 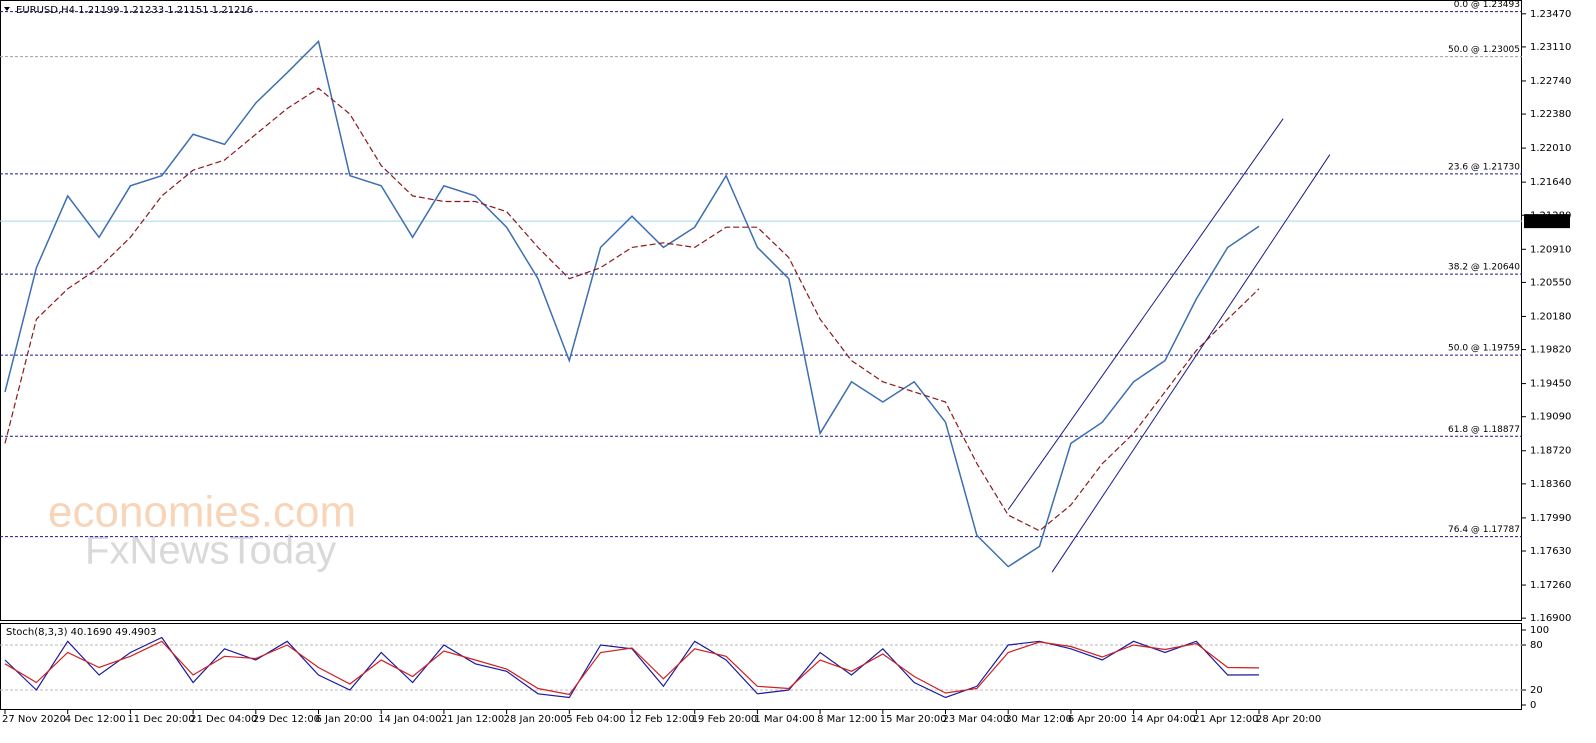 What do you see at coordinates (662, 719) in the screenshot?
I see `x-tick-label: 12 Feb 12:00` at bounding box center [662, 719].